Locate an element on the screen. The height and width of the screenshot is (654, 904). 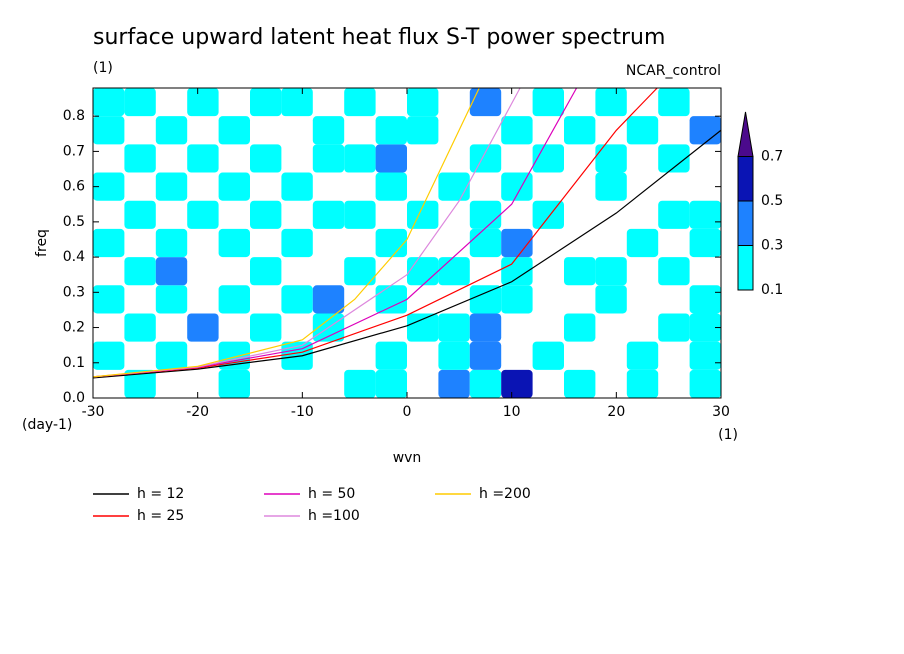
y-tick-label: 0.1 is located at coordinates (74, 363).